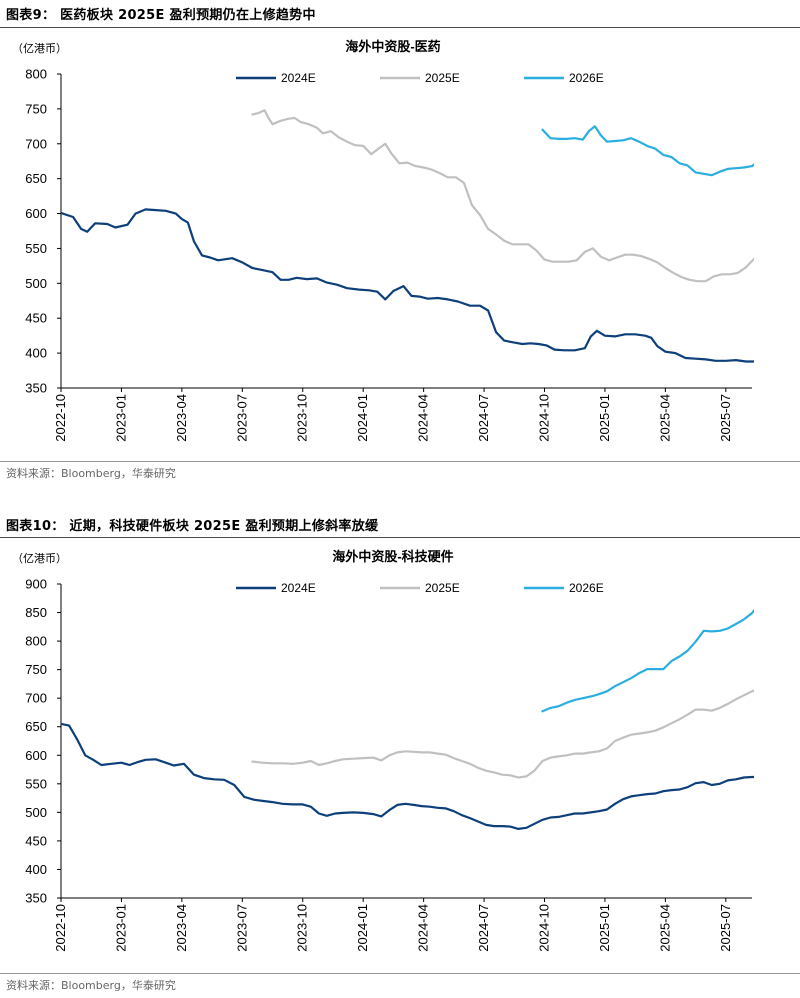 The image size is (800, 998). I want to click on source-note-2: 资料来源：Bloomberg，华泰研究, so click(91, 985).